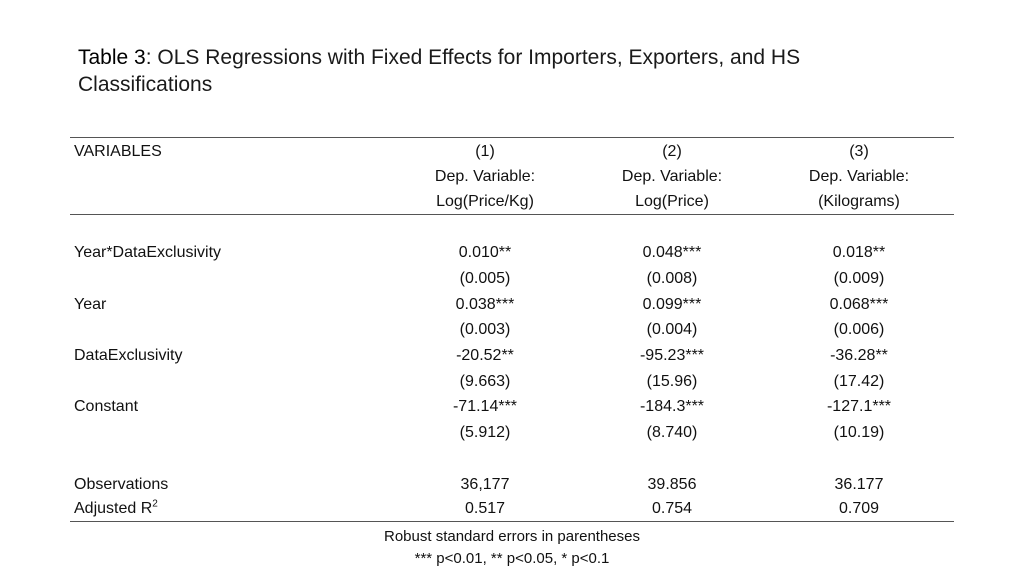 The image size is (1024, 576). What do you see at coordinates (485, 252) in the screenshot?
I see `coefficient-cell: 0.010**` at bounding box center [485, 252].